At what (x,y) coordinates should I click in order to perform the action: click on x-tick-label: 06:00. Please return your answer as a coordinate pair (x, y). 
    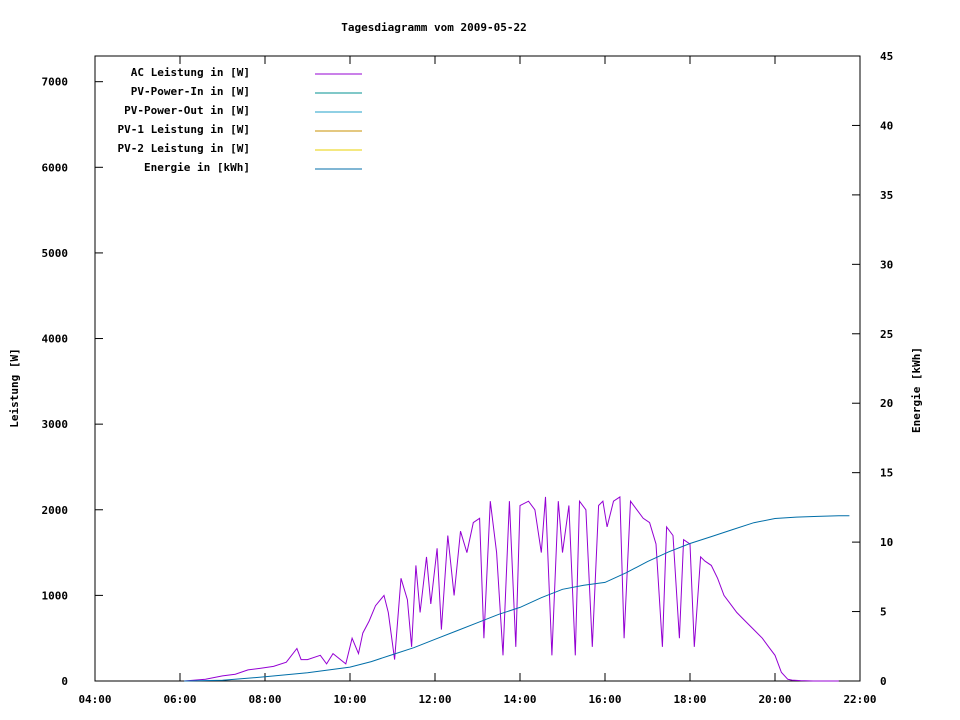
    Looking at the image, I should click on (179, 699).